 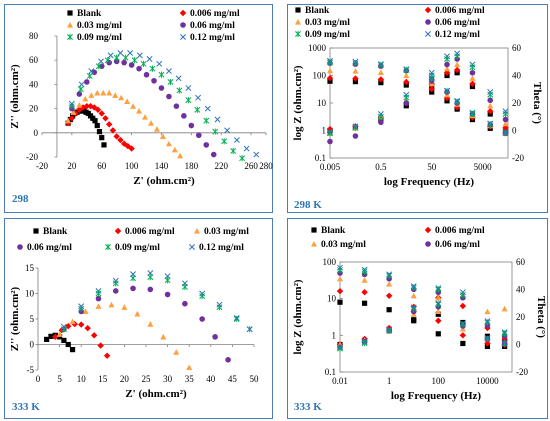 I want to click on x-tick-label: 1, so click(x=389, y=381).